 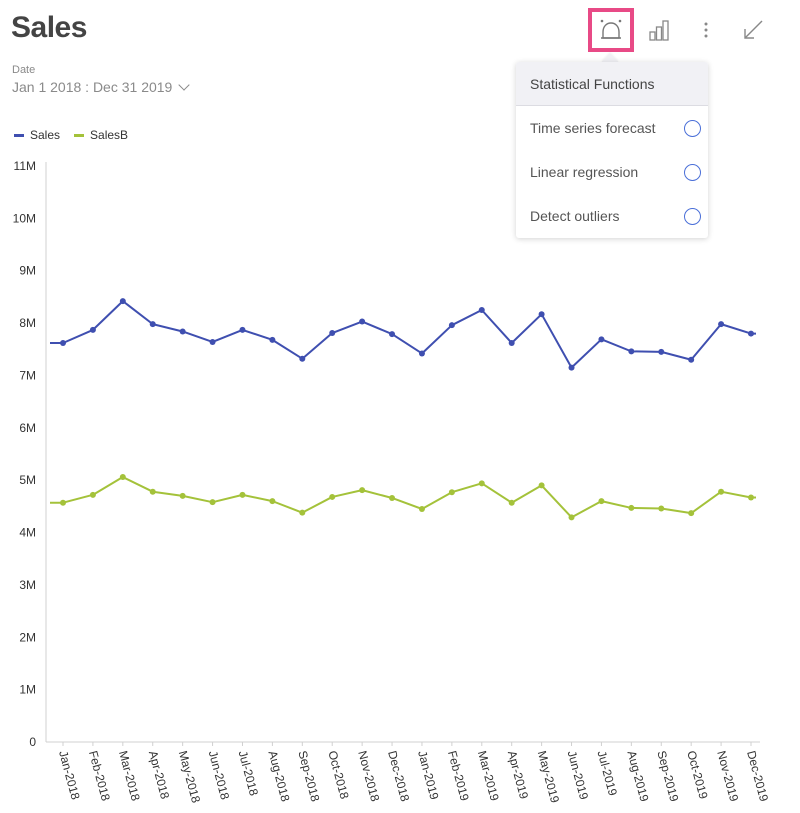 What do you see at coordinates (608, 773) in the screenshot?
I see `x-tick-label: Jul-2019` at bounding box center [608, 773].